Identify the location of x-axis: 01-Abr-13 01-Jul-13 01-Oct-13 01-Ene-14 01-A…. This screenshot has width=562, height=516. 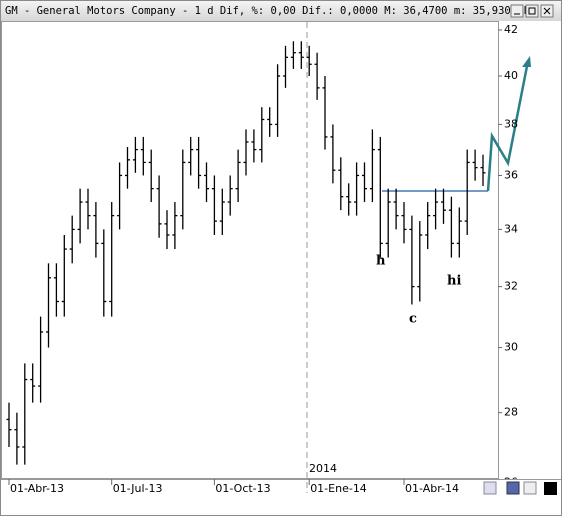
(233, 487).